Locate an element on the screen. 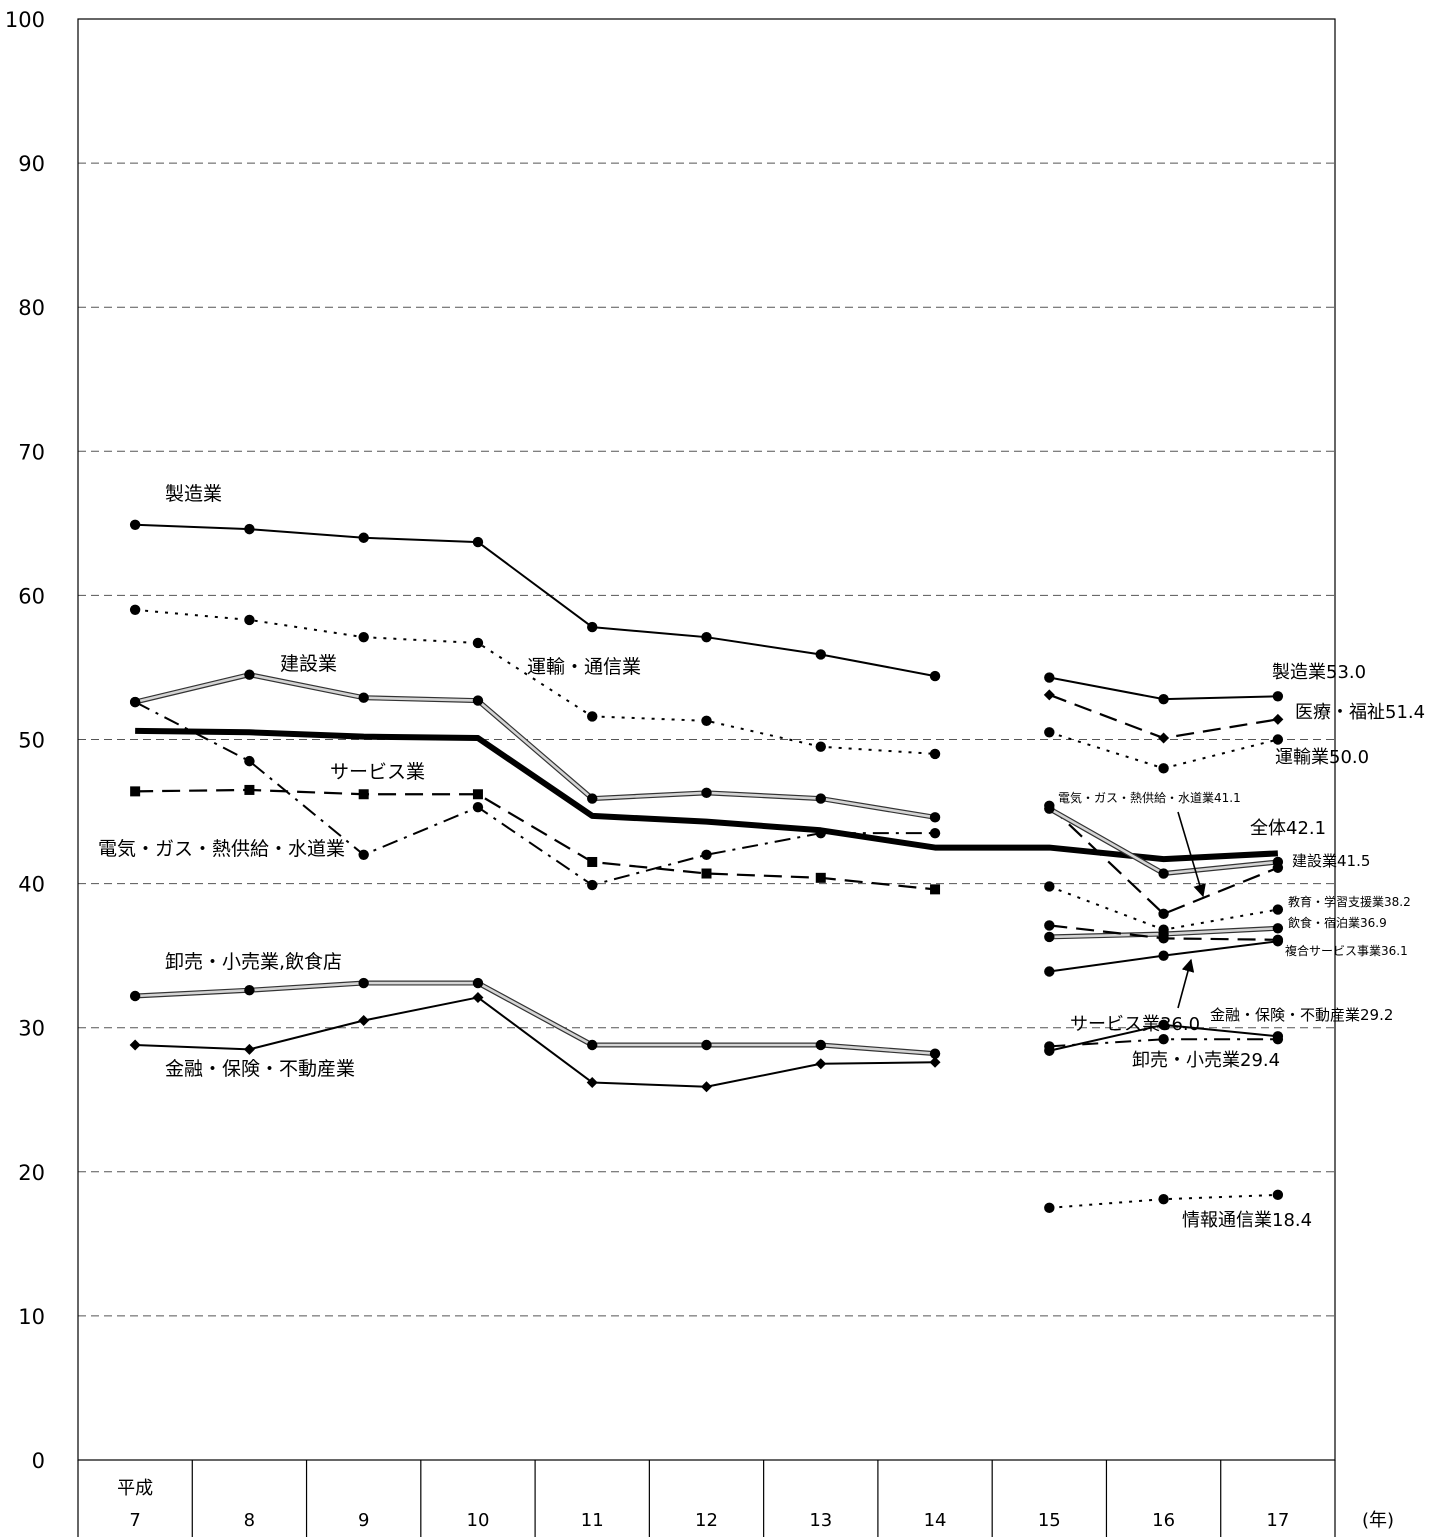 The image size is (1452, 1537). x-tick-label: 14 is located at coordinates (935, 1520).